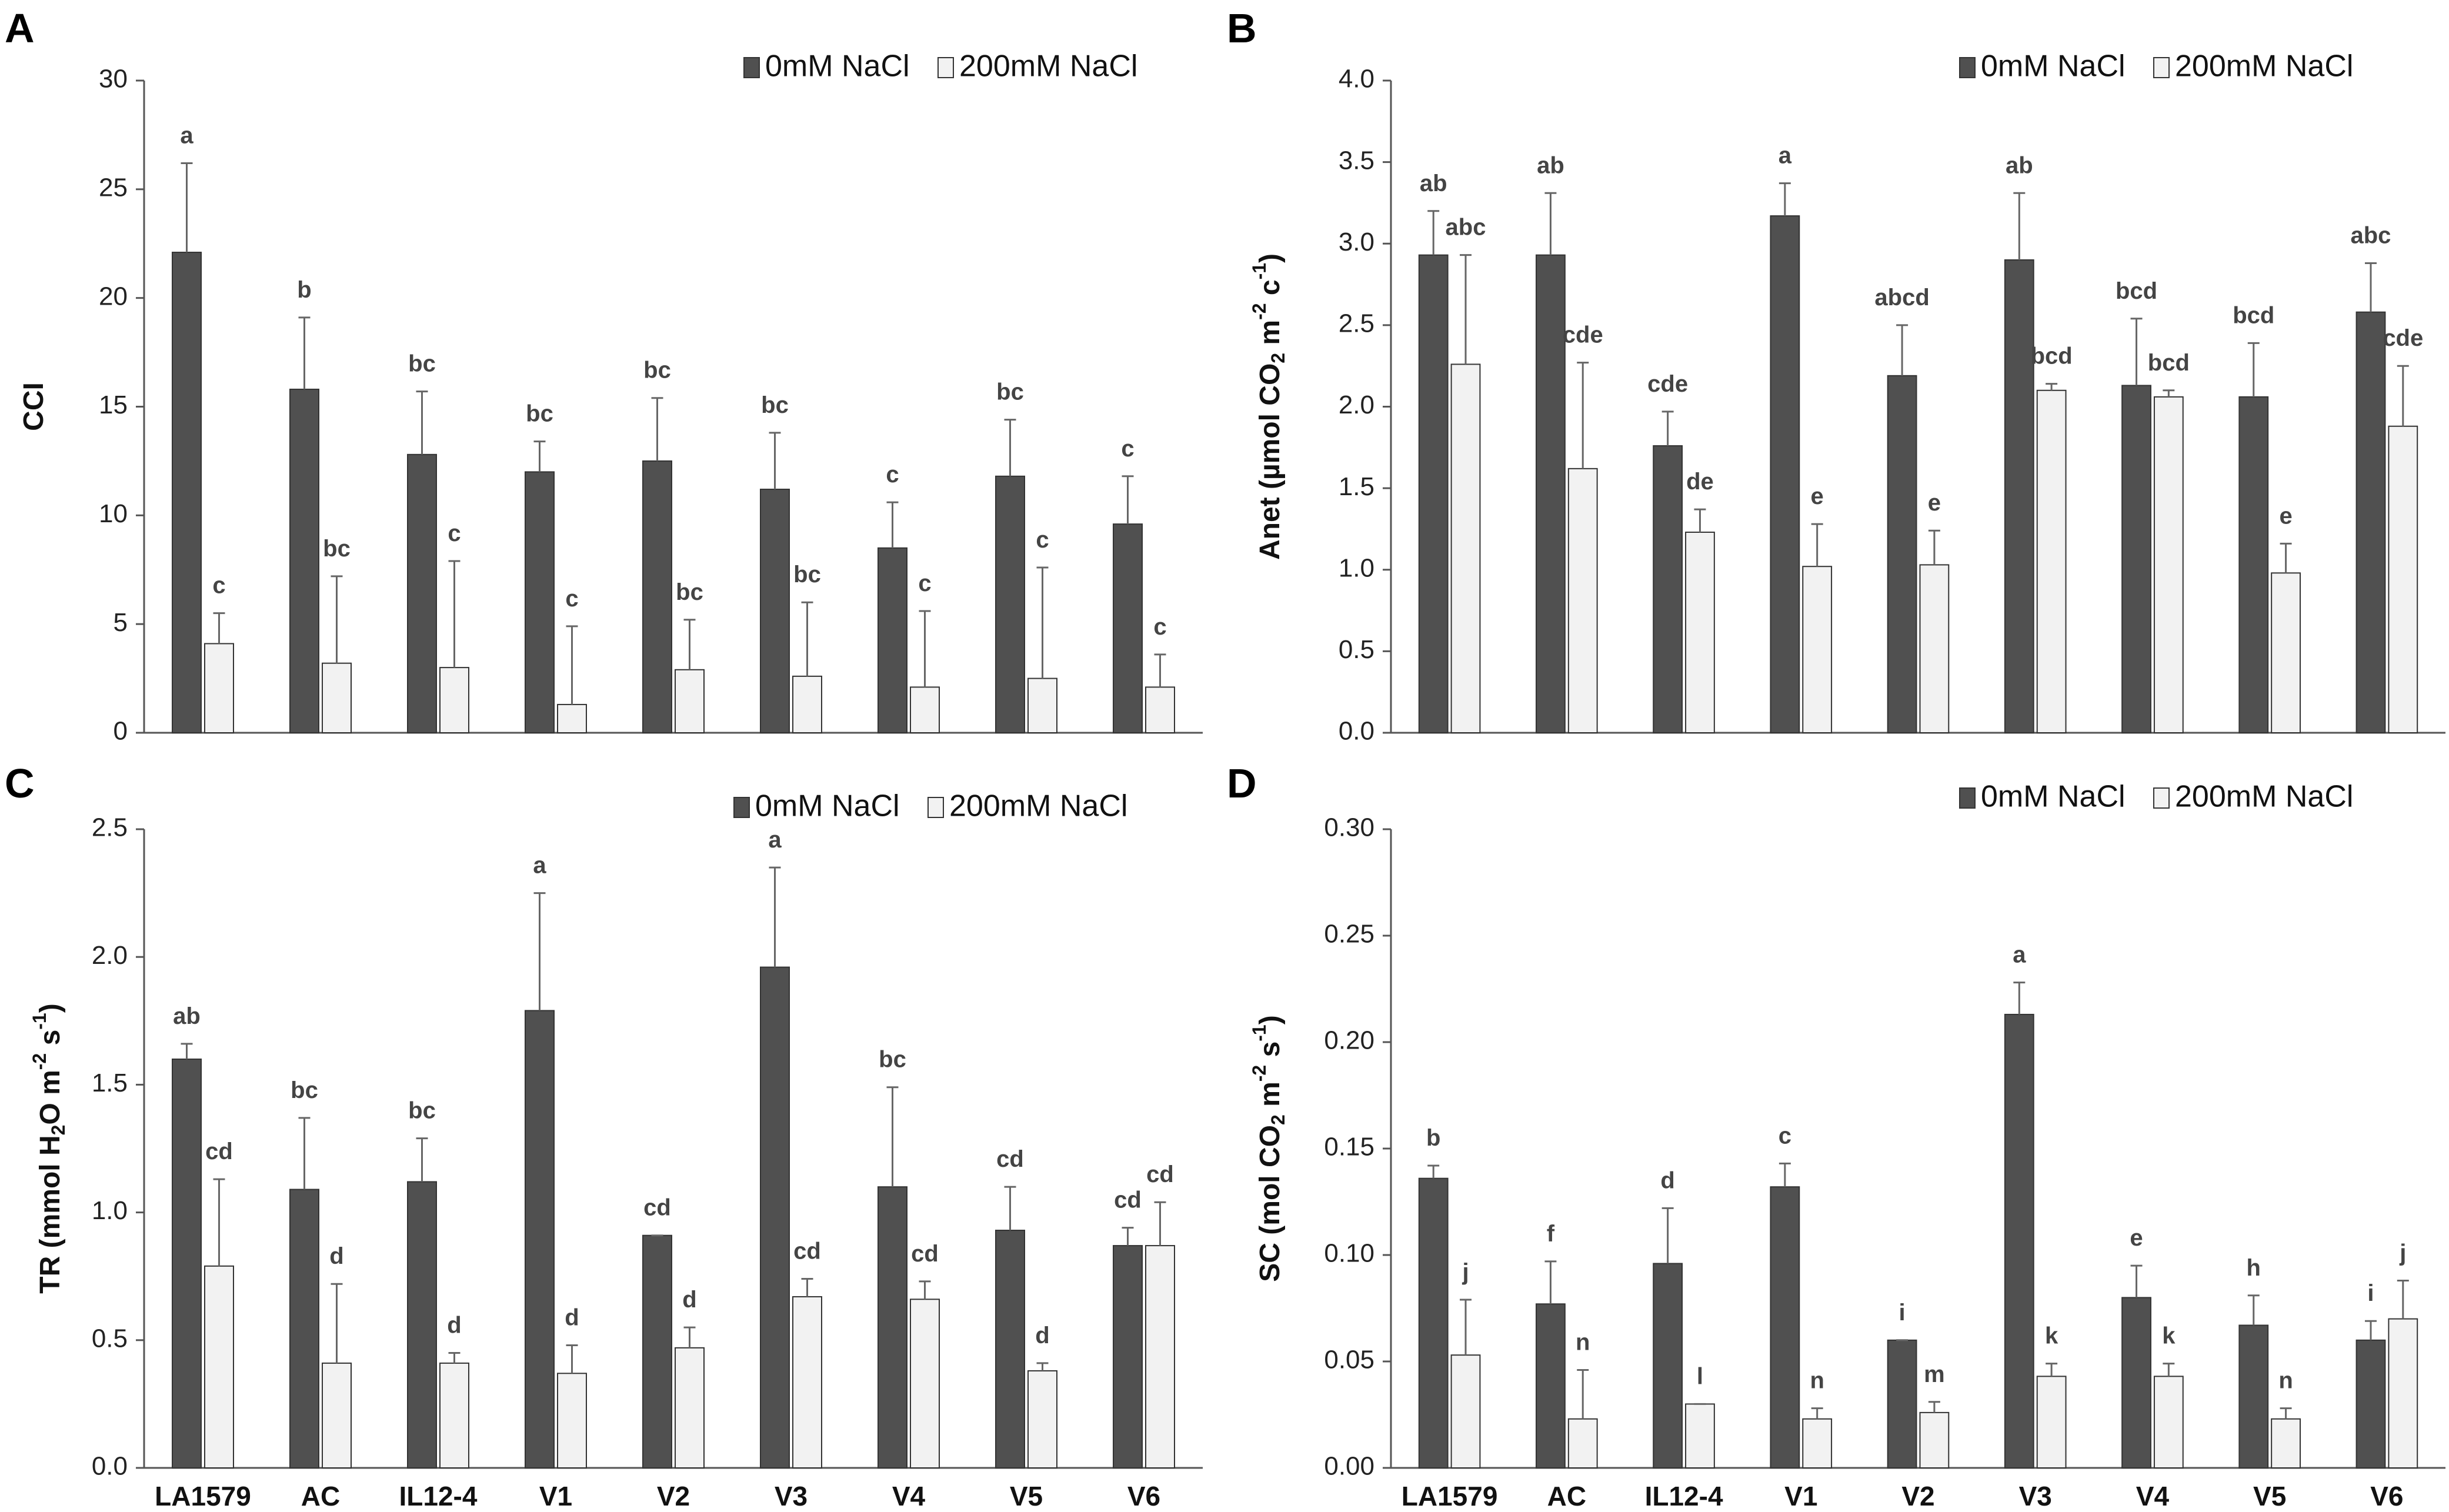 The image size is (2449, 1512). I want to click on legend-label: 0mM NaCl, so click(837, 66).